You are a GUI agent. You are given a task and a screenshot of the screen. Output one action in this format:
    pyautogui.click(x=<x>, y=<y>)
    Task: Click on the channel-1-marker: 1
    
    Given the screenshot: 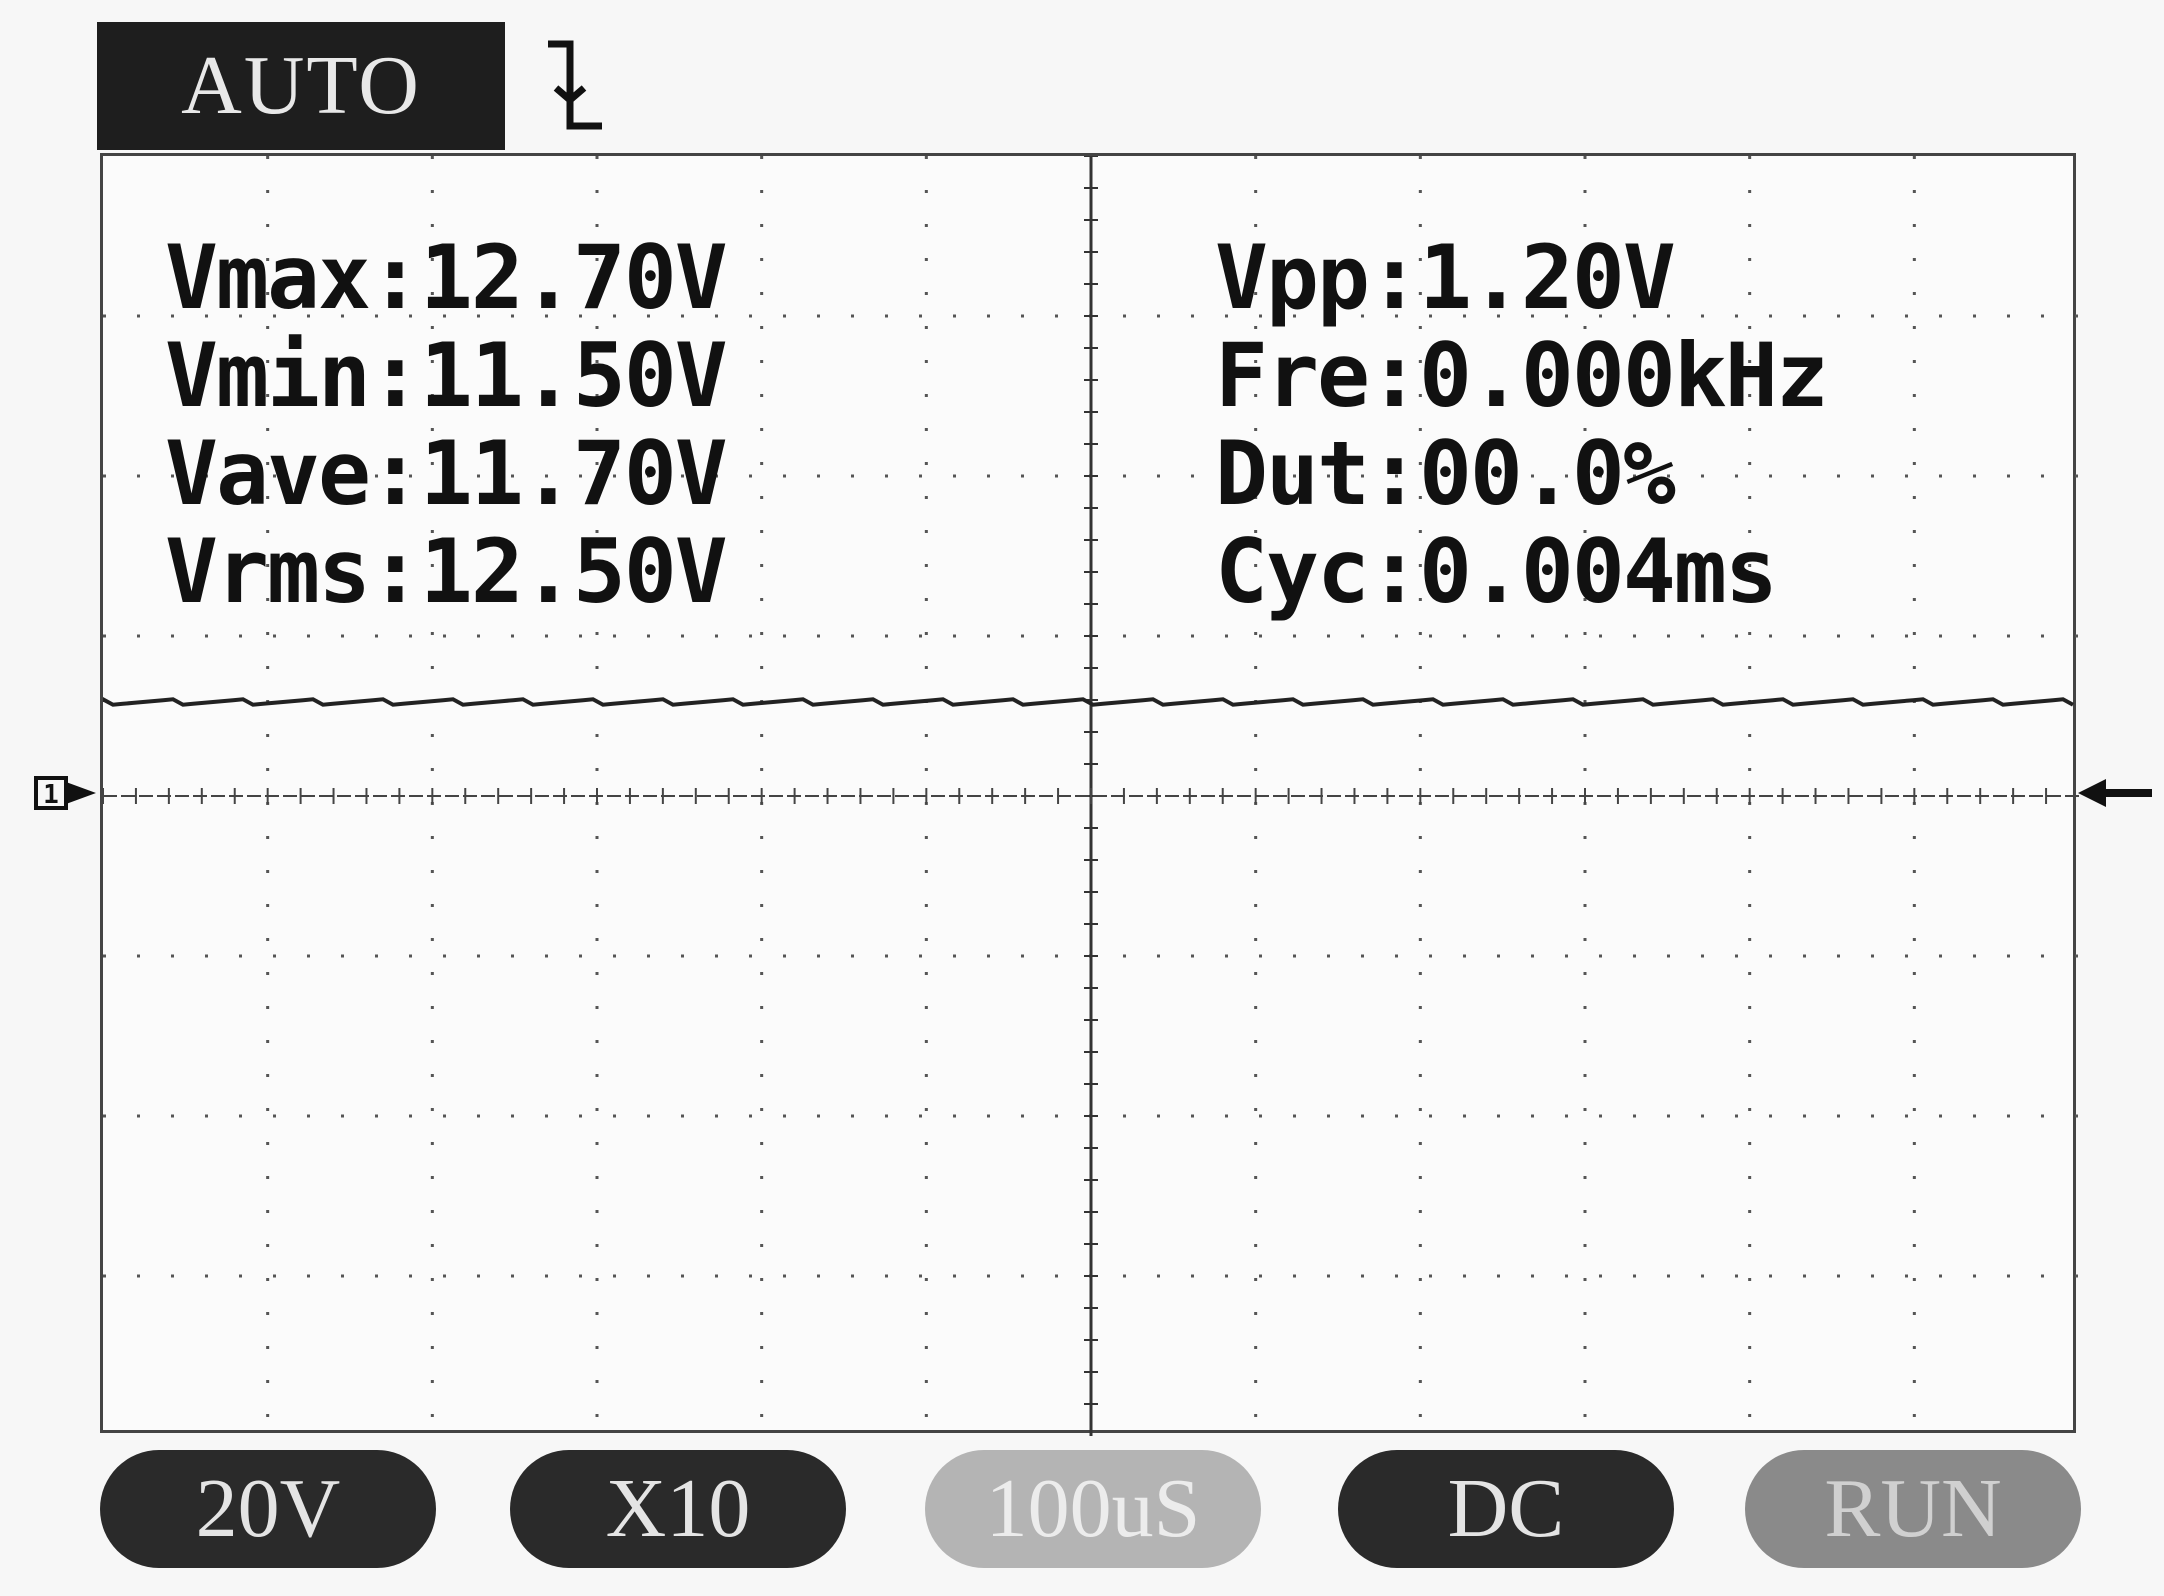 What is the action you would take?
    pyautogui.click(x=67, y=793)
    